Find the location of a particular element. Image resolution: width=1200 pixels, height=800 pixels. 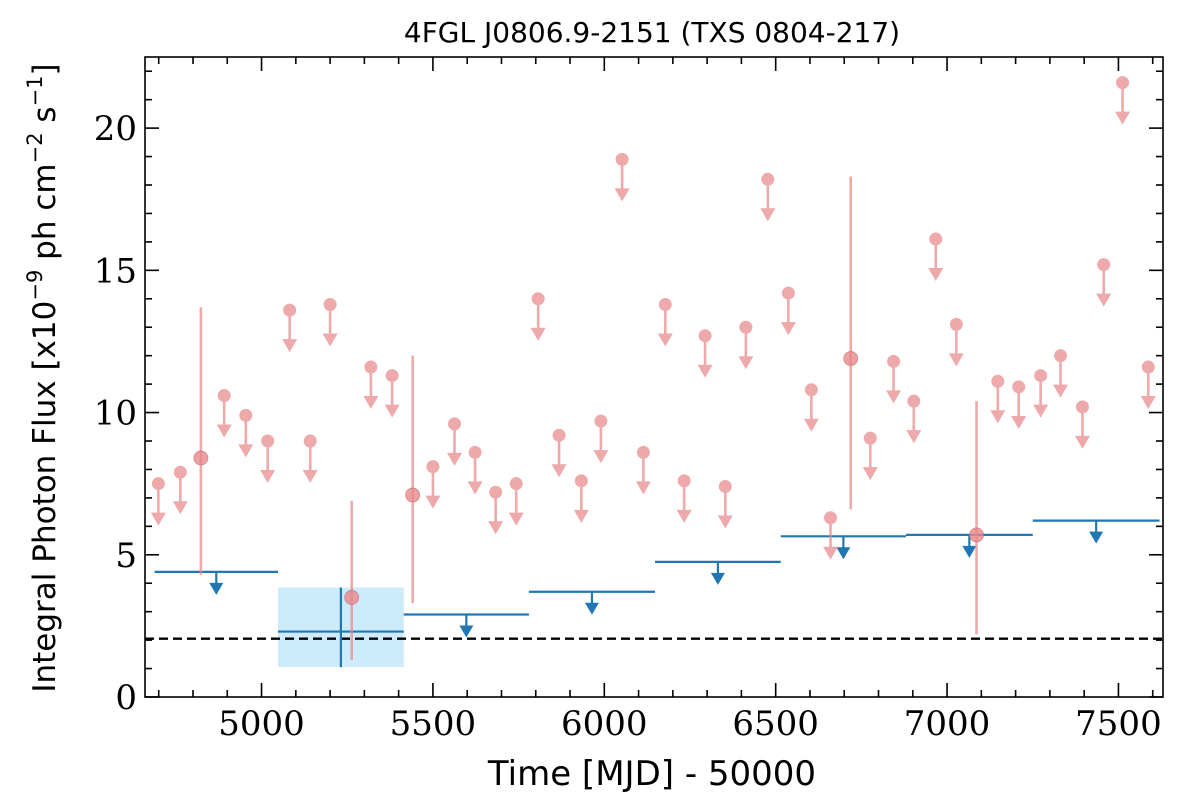

y-tick-label: 10 is located at coordinates (115, 414).